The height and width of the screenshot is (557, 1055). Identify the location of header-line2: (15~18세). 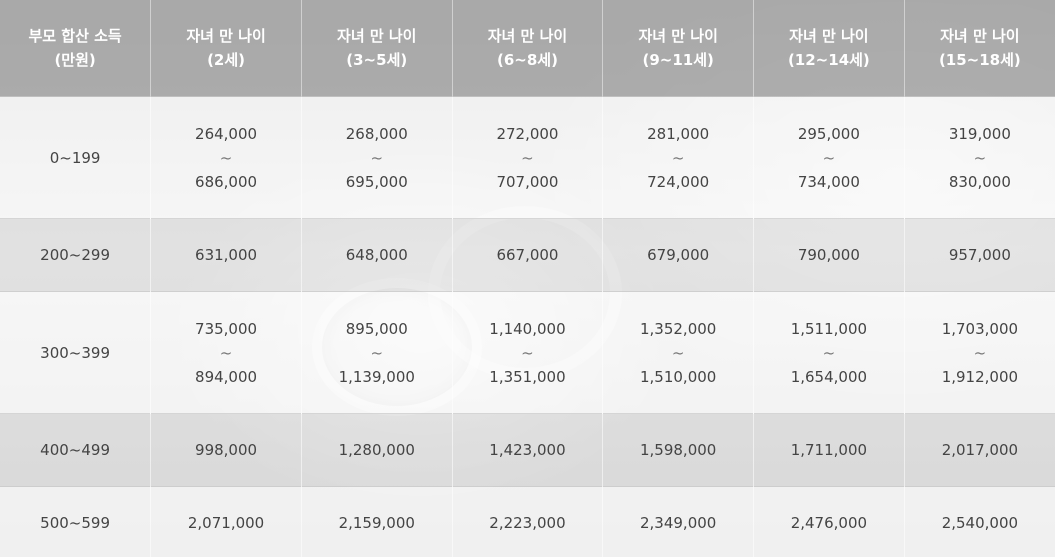
(979, 60).